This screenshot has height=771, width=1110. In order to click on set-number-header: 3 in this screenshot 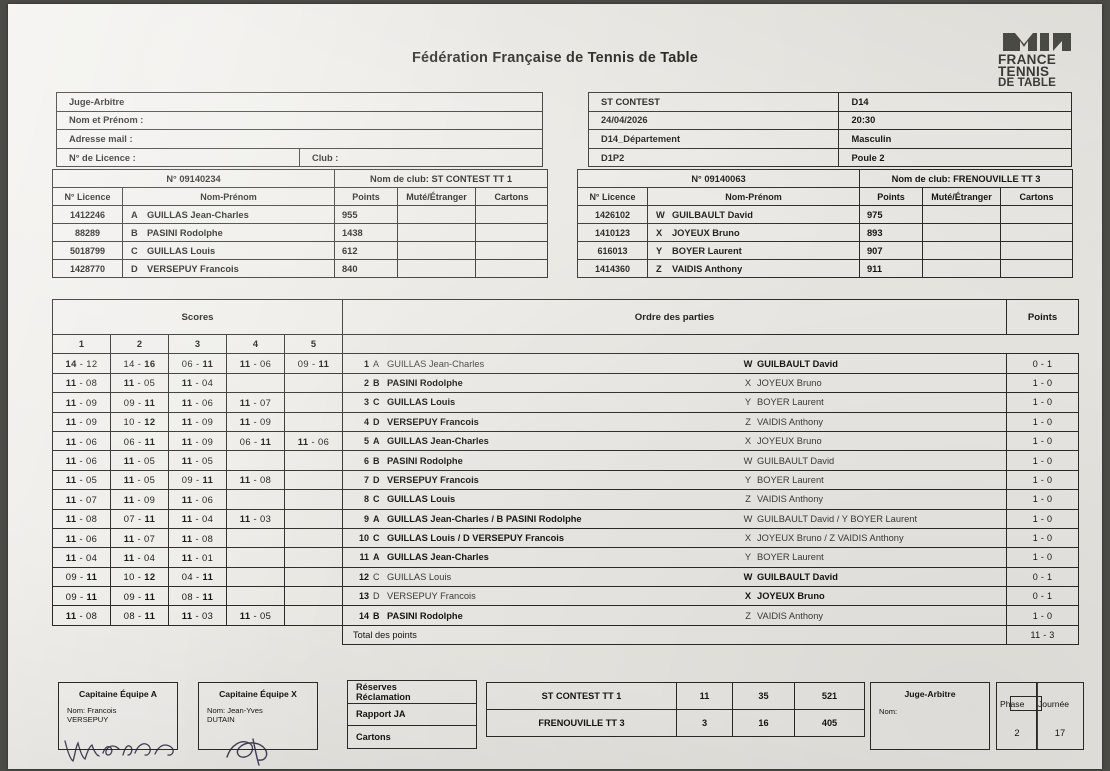, I will do `click(197, 344)`.